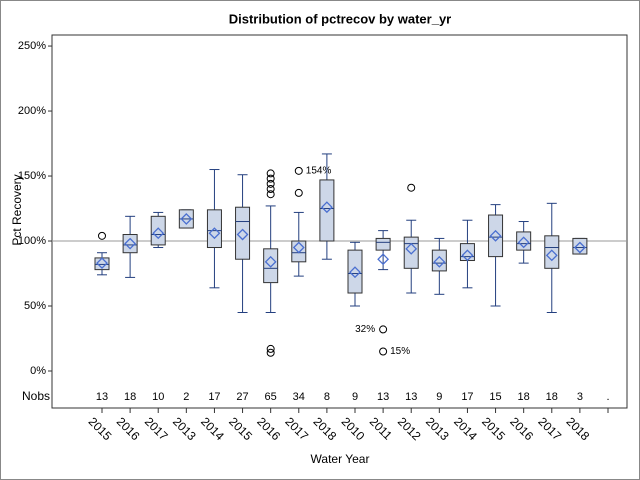  I want to click on nobs-value: 15, so click(495, 397).